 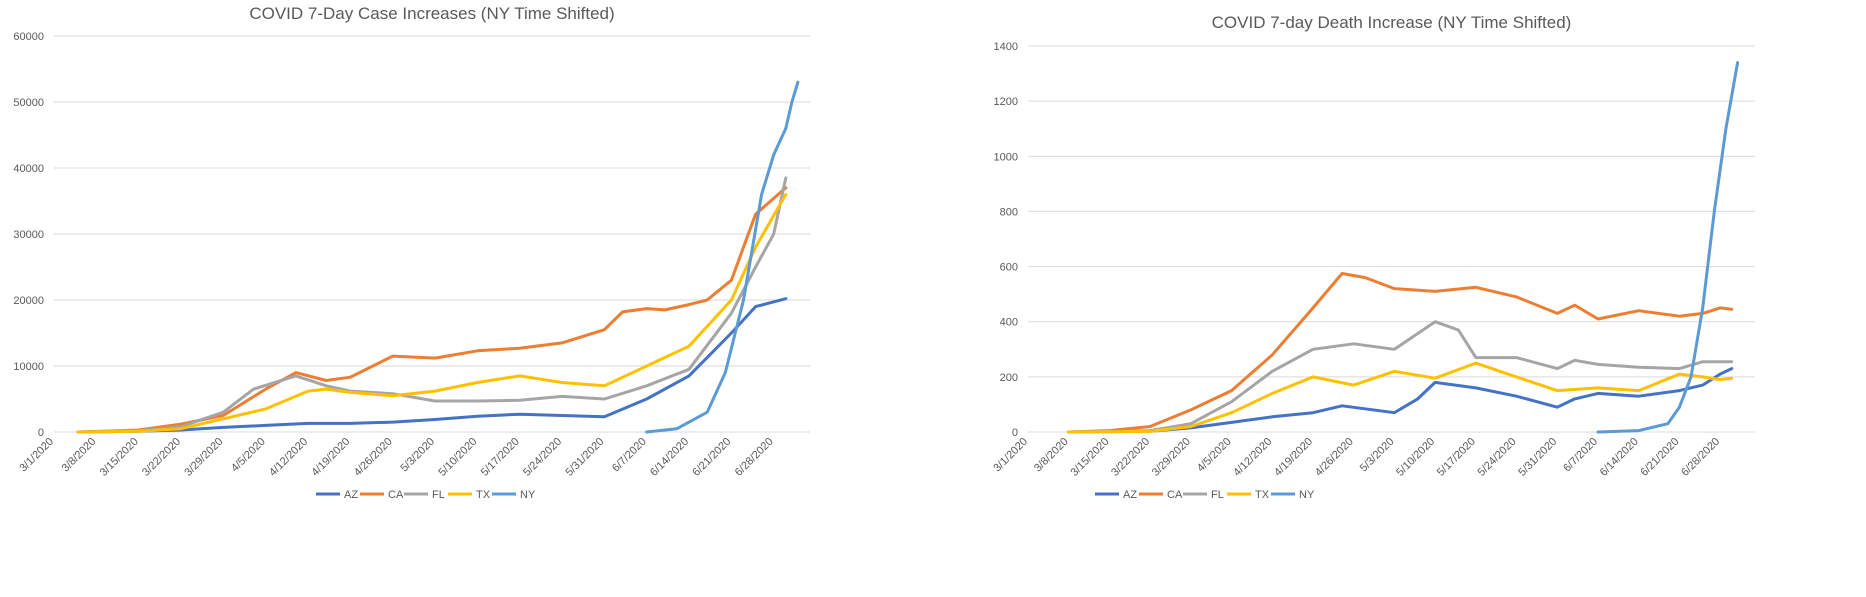 What do you see at coordinates (28, 37) in the screenshot?
I see `cases-y-tick-label: 60000` at bounding box center [28, 37].